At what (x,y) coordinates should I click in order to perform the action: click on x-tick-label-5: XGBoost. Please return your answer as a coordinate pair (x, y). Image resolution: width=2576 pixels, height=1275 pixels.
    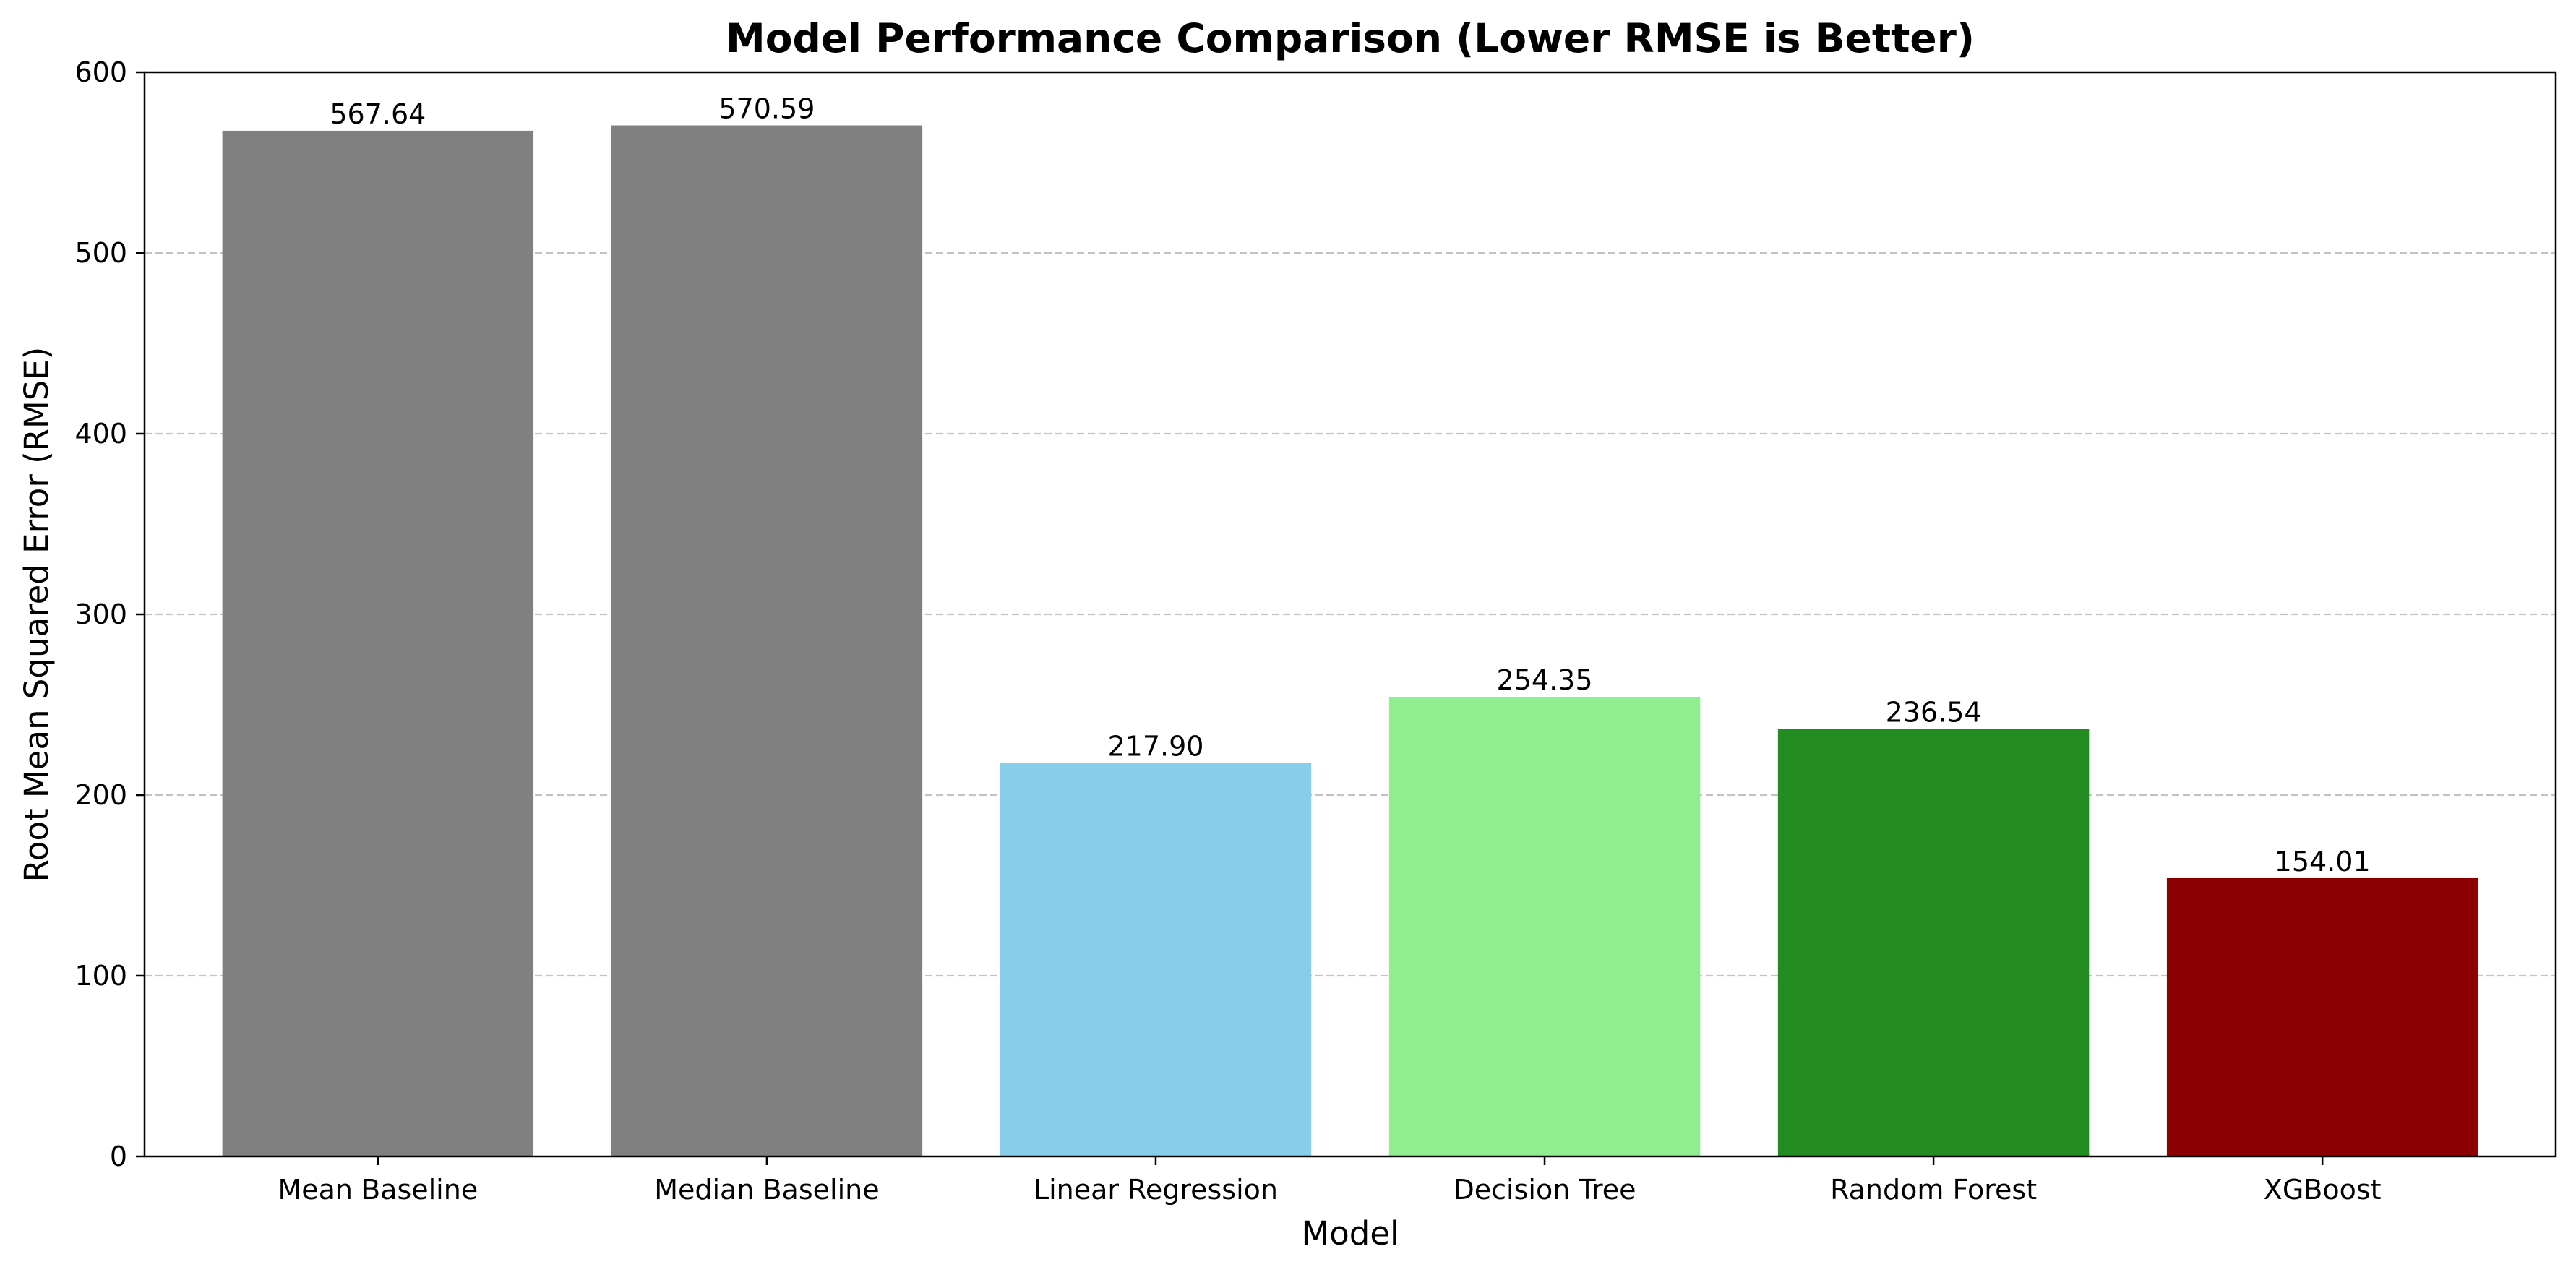
    Looking at the image, I should click on (2323, 1190).